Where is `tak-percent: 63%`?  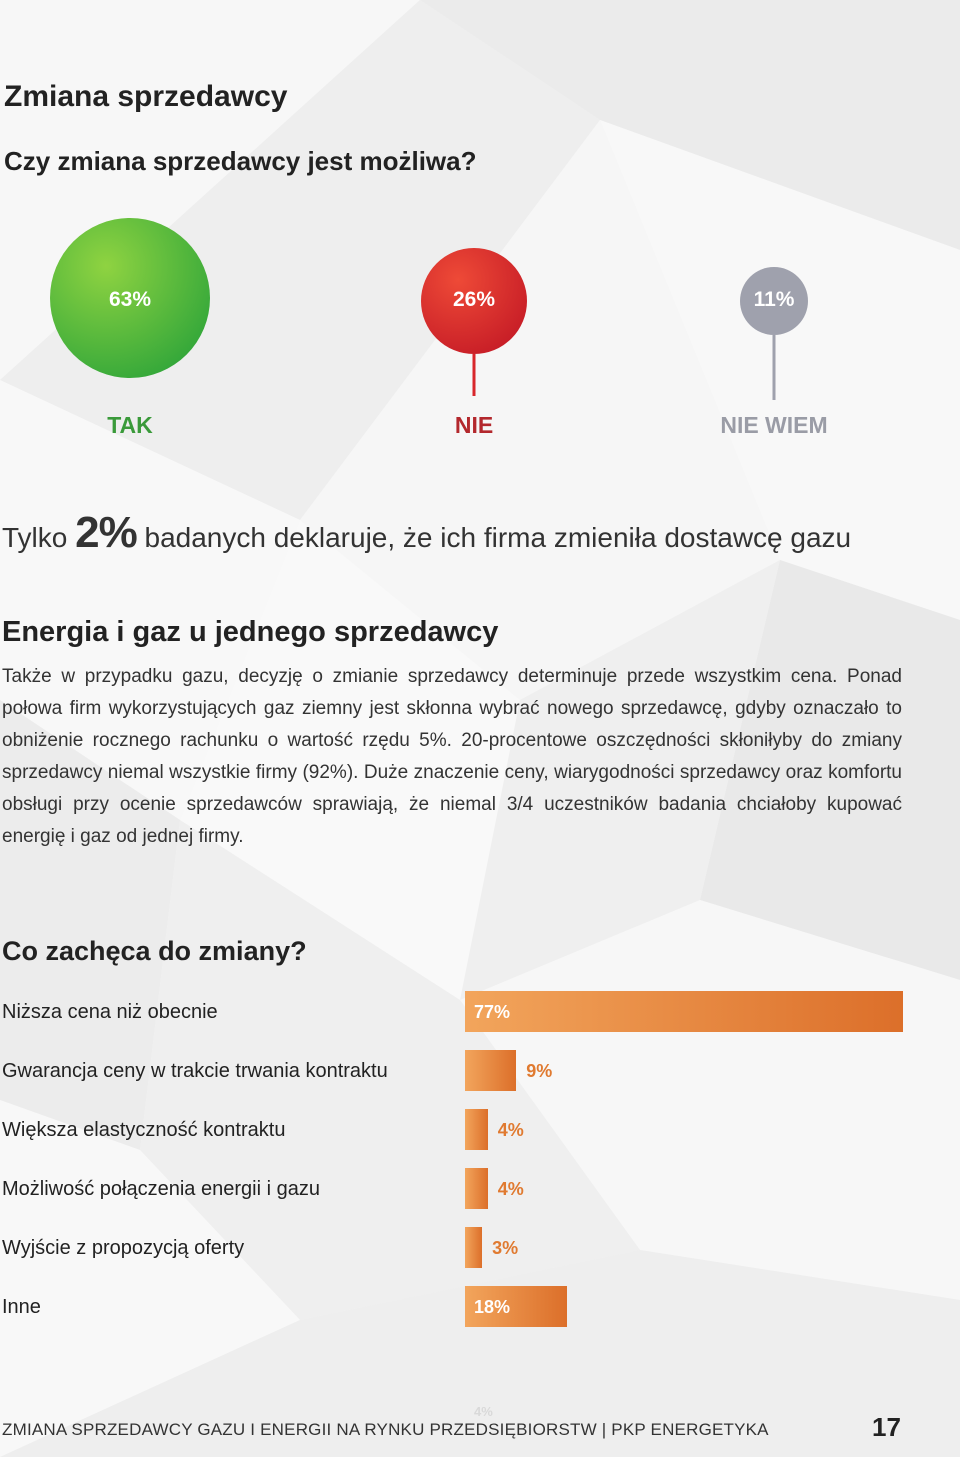 tak-percent: 63% is located at coordinates (130, 299).